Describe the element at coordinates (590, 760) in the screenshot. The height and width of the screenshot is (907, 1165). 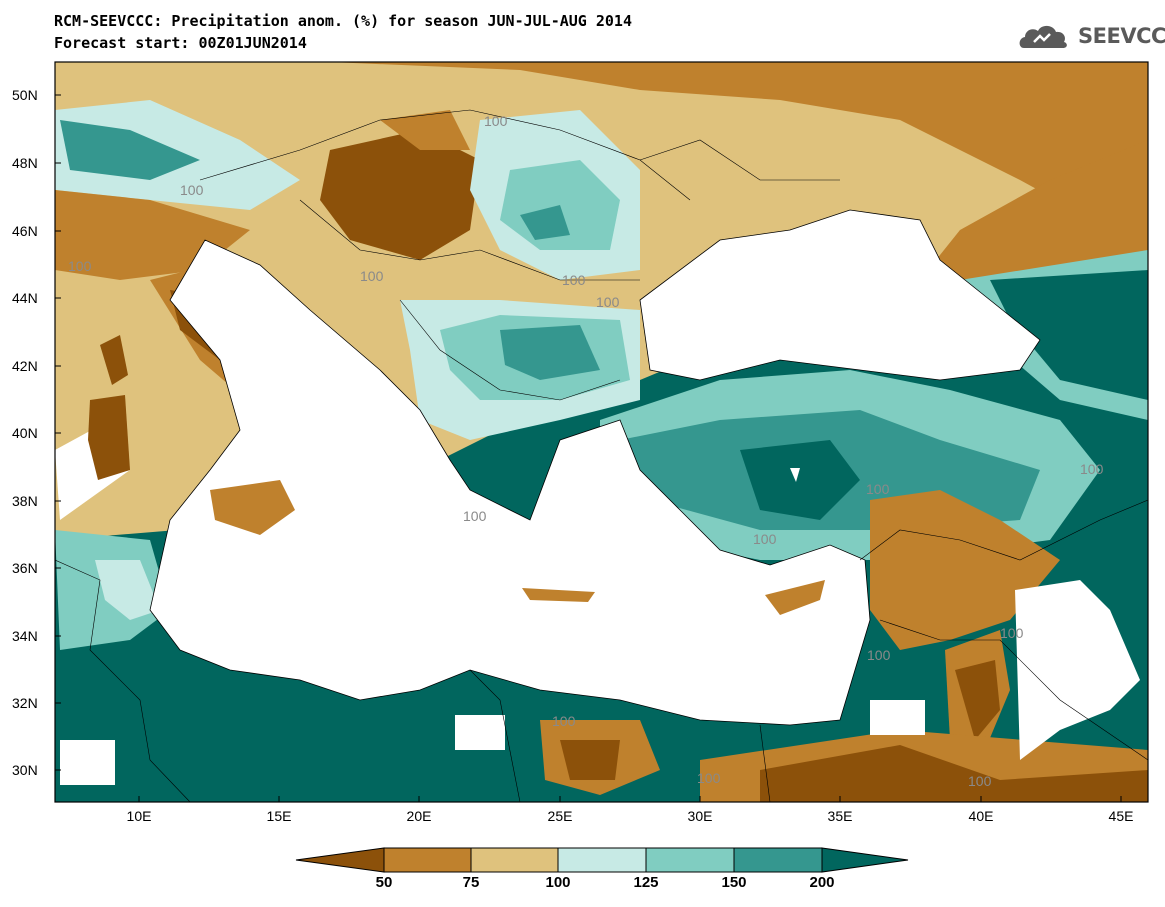
I see `region-dark-brown-egypt` at that location.